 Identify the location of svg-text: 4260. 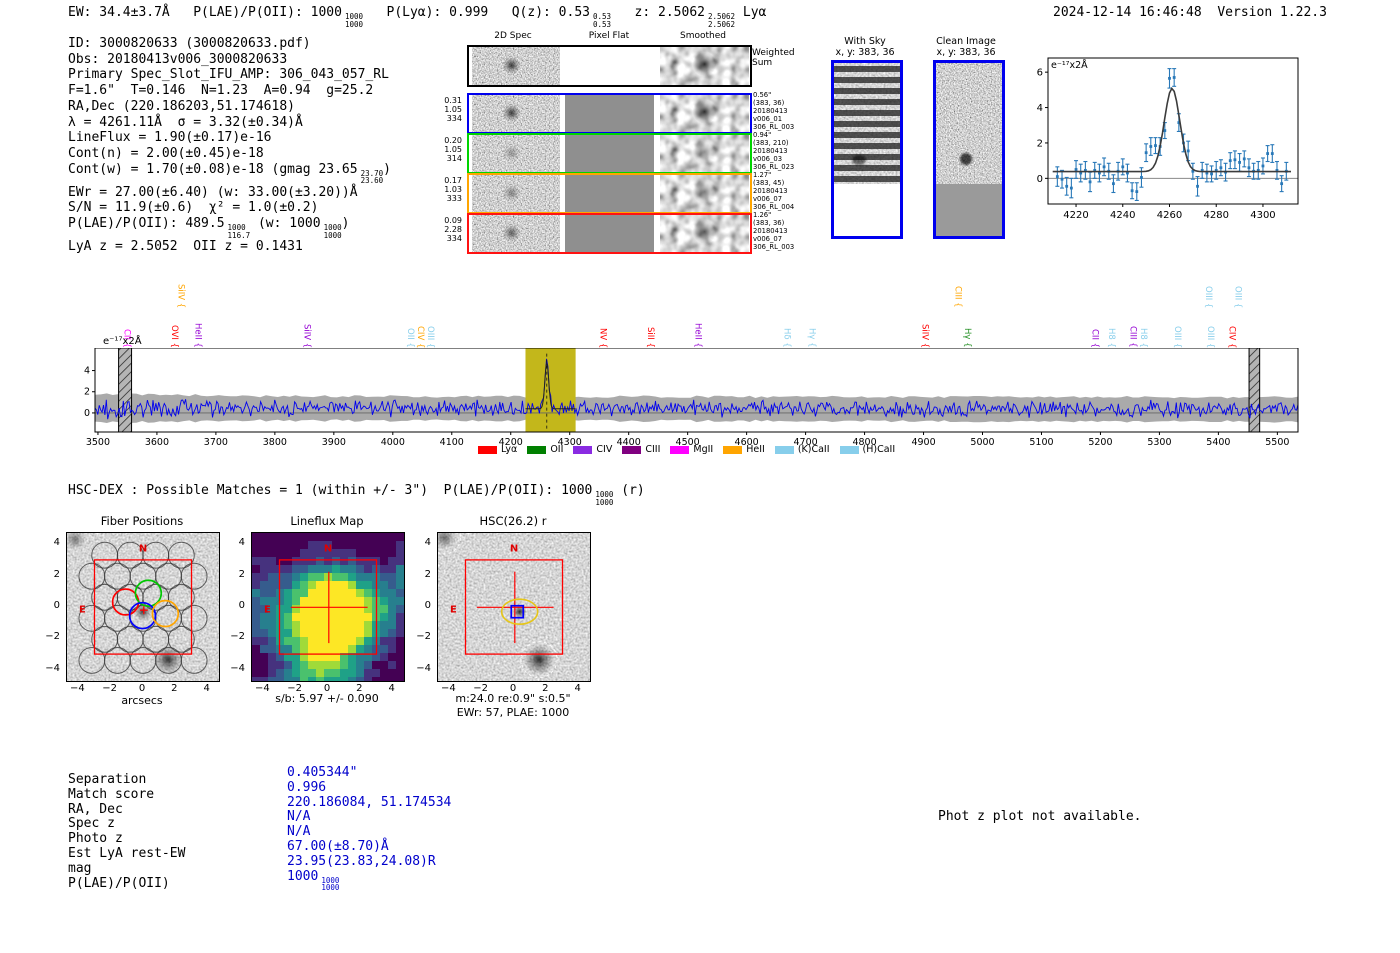
(1169, 215).